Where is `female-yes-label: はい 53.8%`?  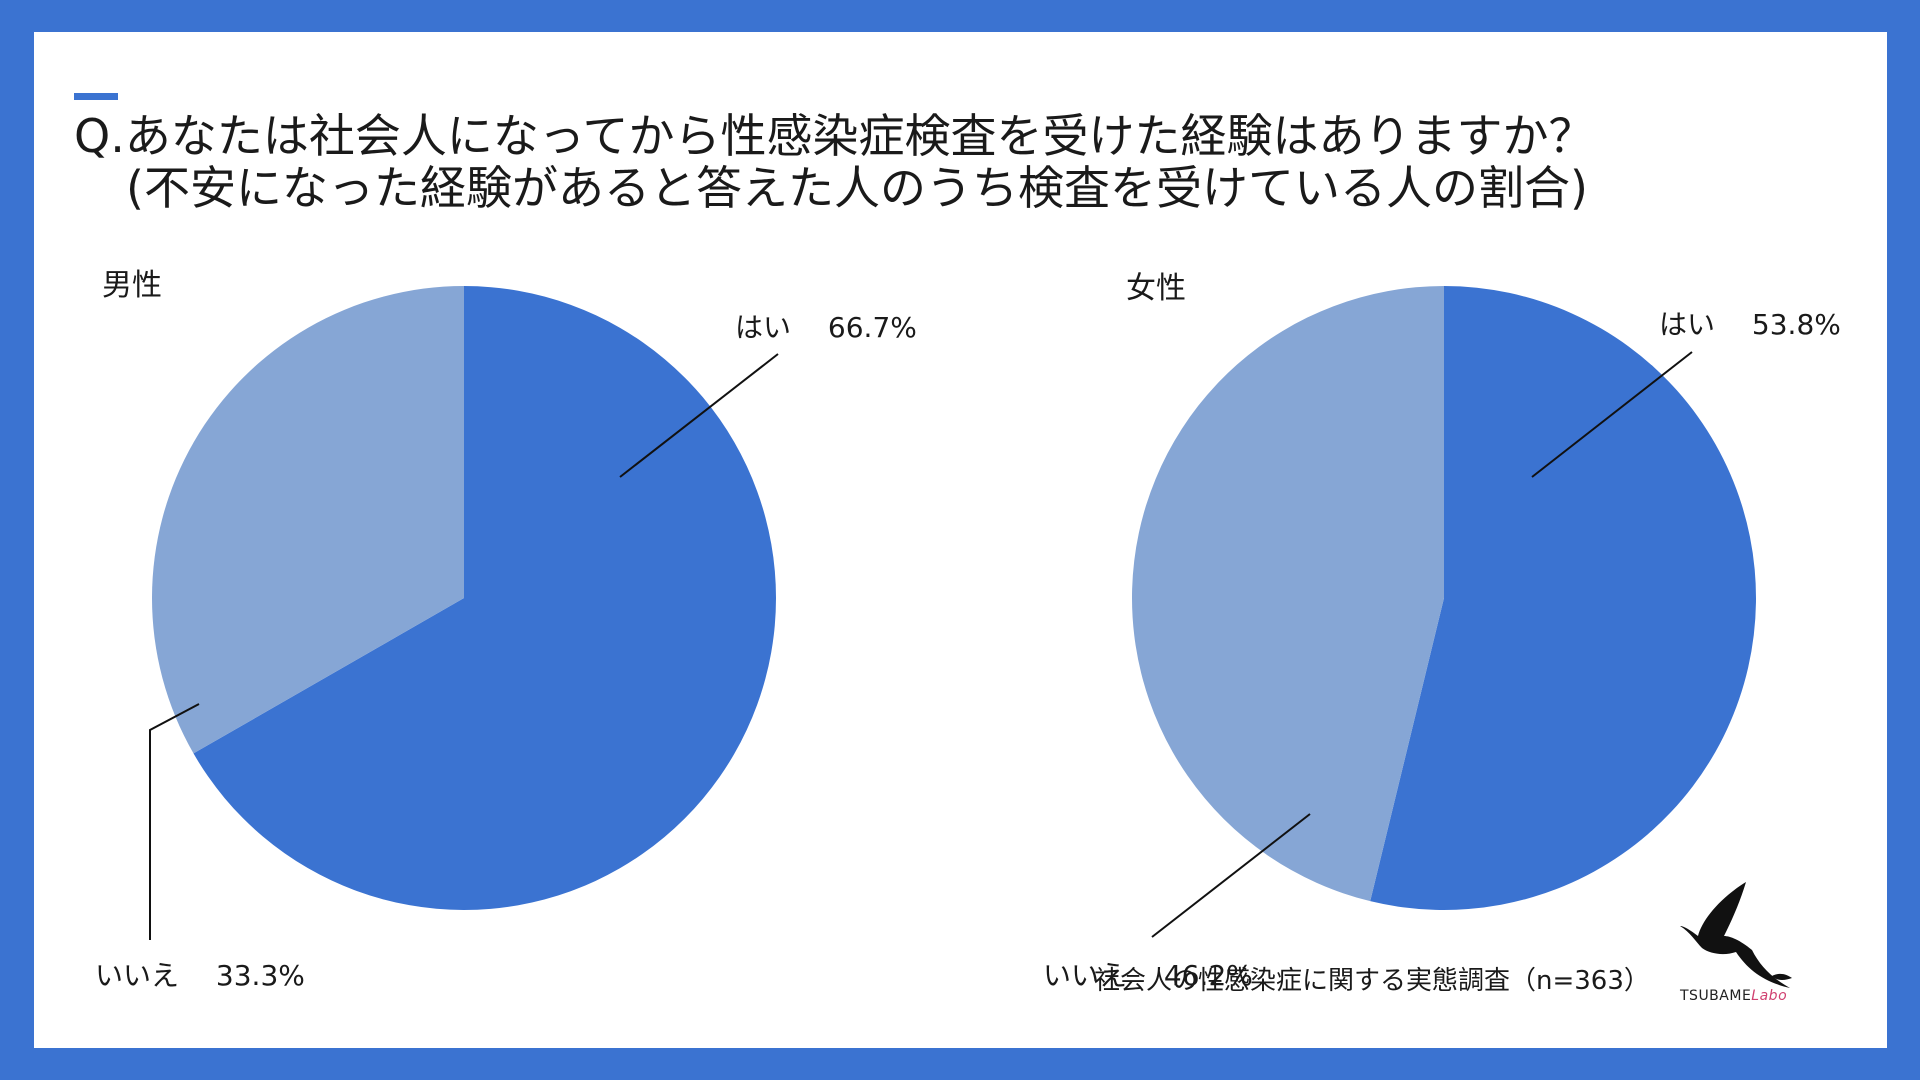
female-yes-label: はい 53.8% is located at coordinates (1750, 323).